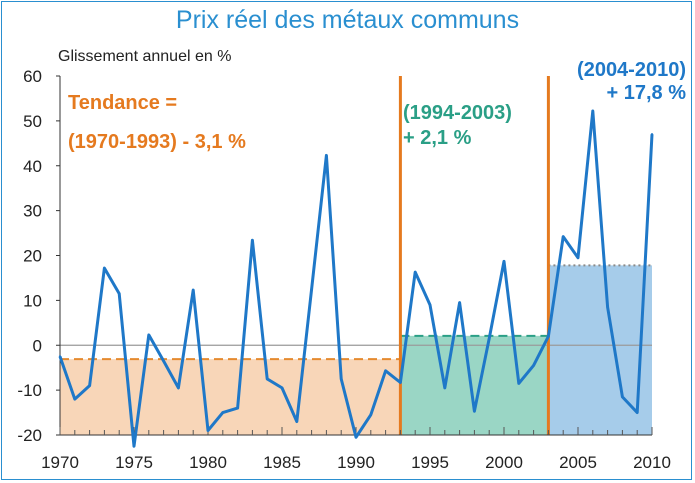  What do you see at coordinates (32, 166) in the screenshot?
I see `y-tick-label-40: 40` at bounding box center [32, 166].